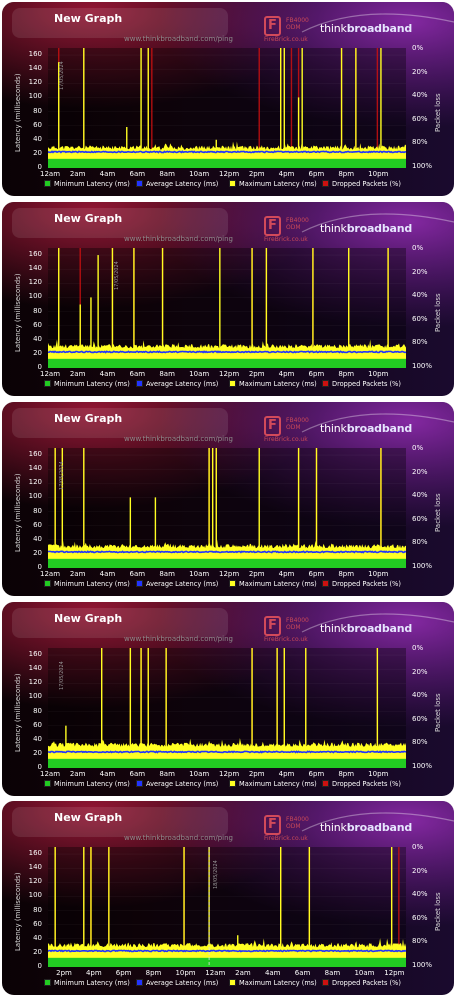 This screenshot has width=456, height=998. What do you see at coordinates (35, 296) in the screenshot?
I see `y-tick-label: 100` at bounding box center [35, 296].